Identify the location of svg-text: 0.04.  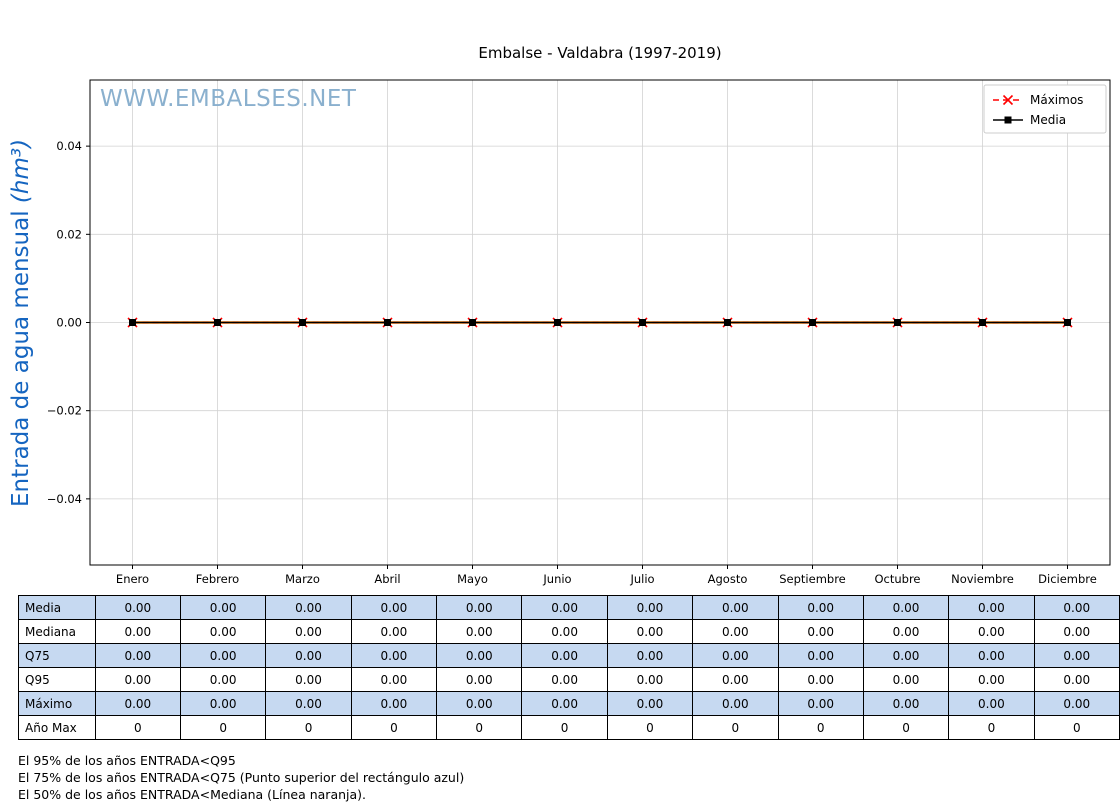
(69, 146).